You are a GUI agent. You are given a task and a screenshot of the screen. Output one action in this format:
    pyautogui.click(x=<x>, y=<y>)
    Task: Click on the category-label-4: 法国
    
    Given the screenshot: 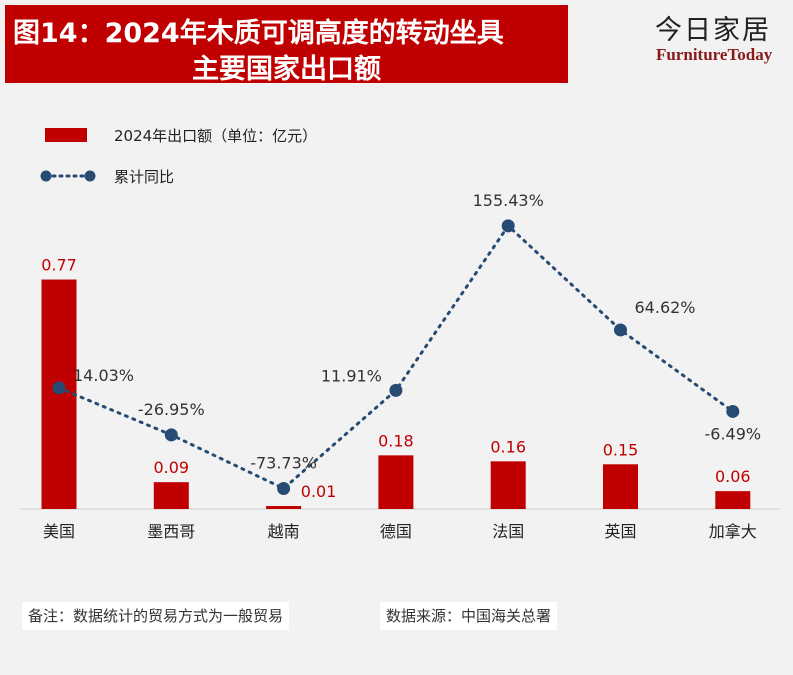 What is the action you would take?
    pyautogui.click(x=508, y=531)
    